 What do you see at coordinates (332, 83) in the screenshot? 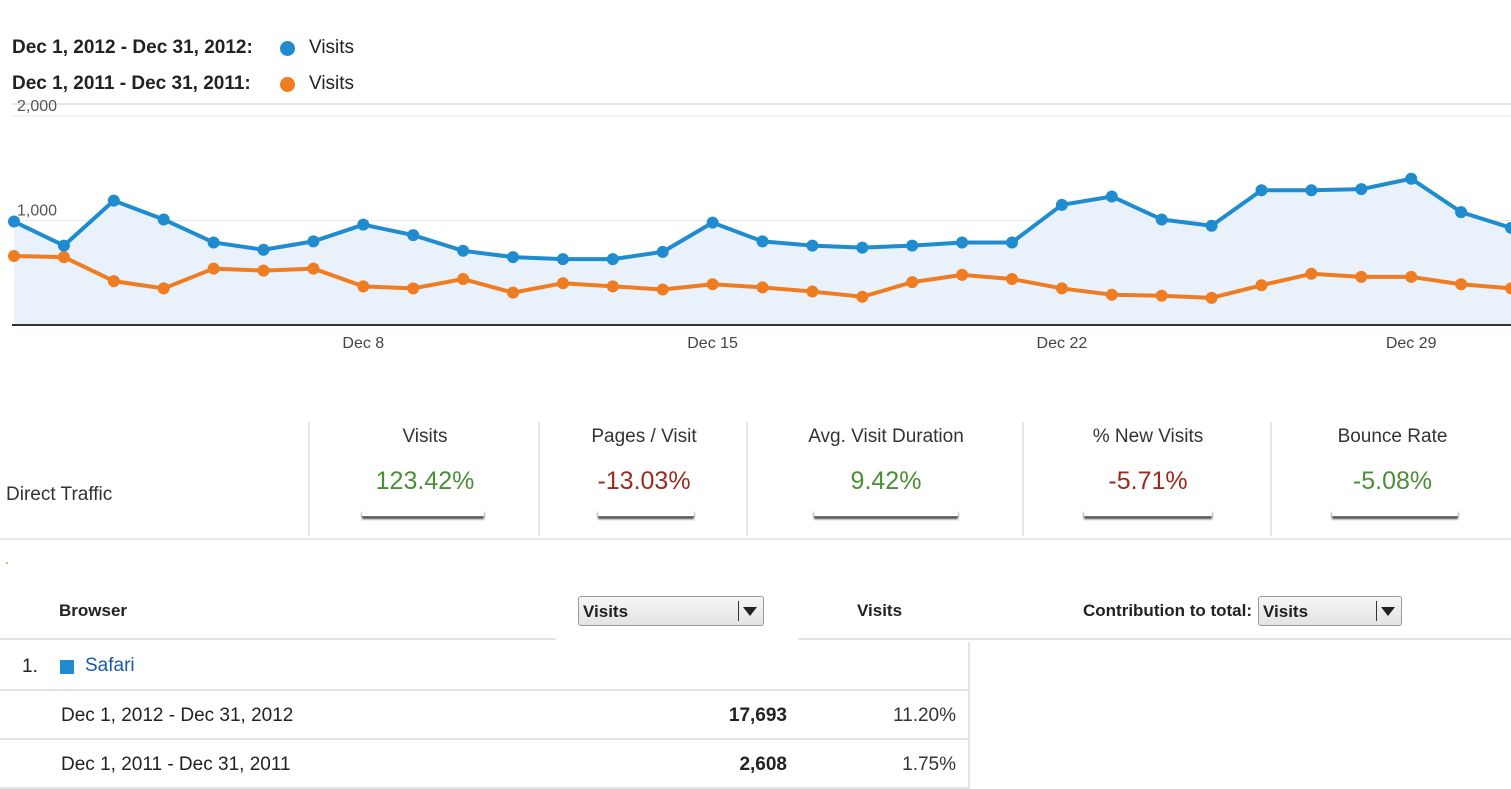
I see `legend-series-previous: Visits` at bounding box center [332, 83].